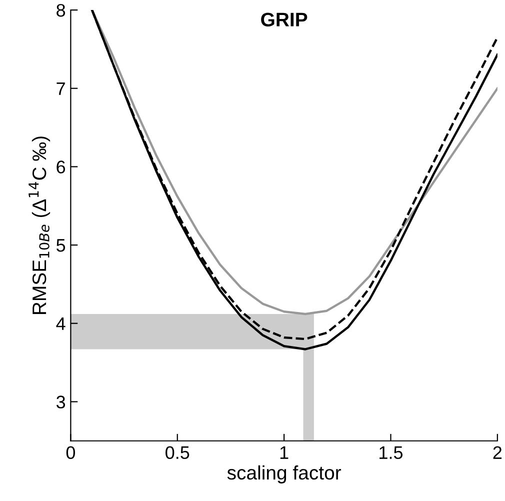 The image size is (505, 501). Describe the element at coordinates (39, 225) in the screenshot. I see `y-axis-title: RMSE$_{10Be}$ (Δ$^{14}$C ‰)` at that location.